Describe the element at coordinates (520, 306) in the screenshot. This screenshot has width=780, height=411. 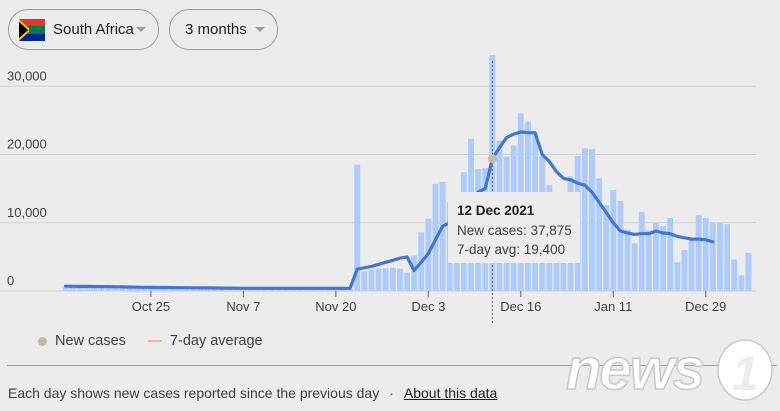
I see `x-tick-label: Dec 16` at that location.